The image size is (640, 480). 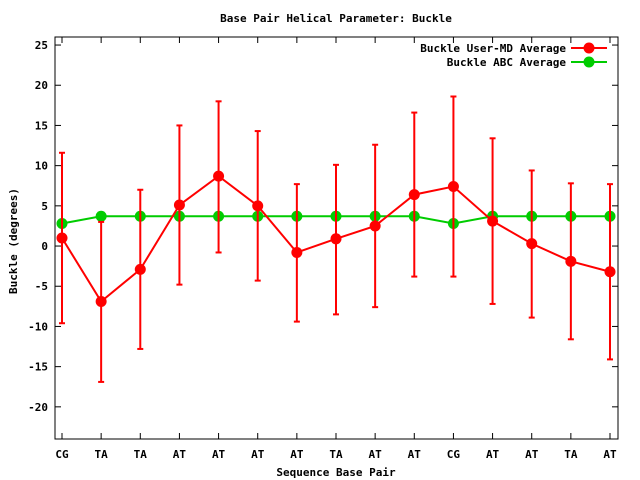 I want to click on y-axis-label: Buckle (degrees), so click(x=13, y=241).